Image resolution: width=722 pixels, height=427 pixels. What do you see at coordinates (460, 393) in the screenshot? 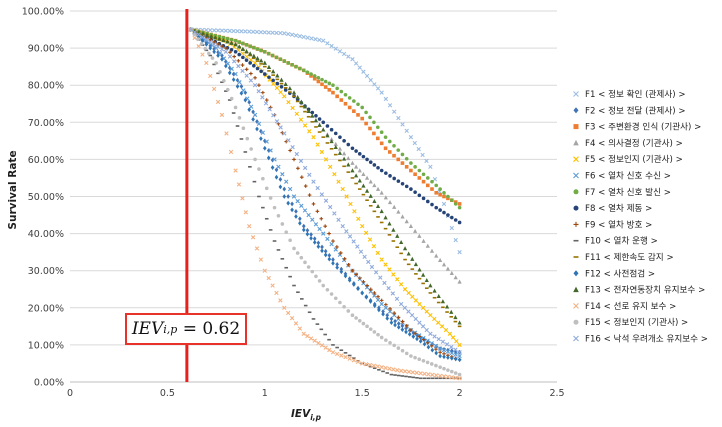
I see `x-tick-label: 2` at bounding box center [460, 393].